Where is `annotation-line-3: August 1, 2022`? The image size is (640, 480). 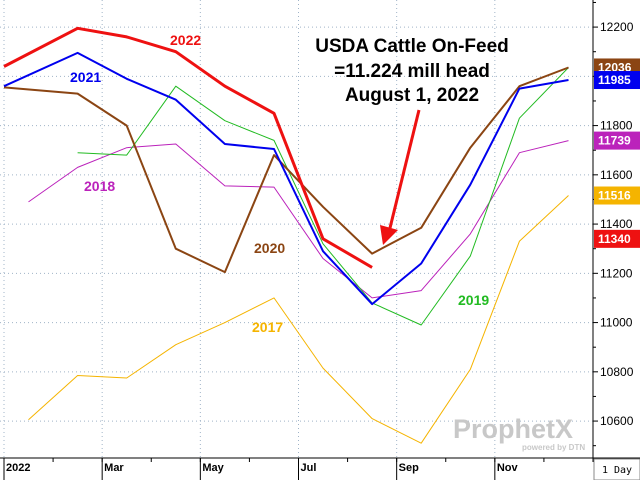
annotation-line-3: August 1, 2022 is located at coordinates (412, 95).